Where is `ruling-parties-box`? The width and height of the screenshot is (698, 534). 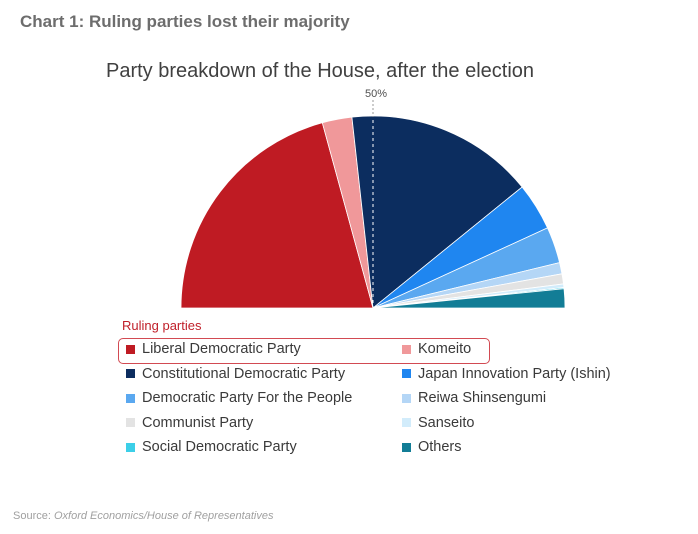 ruling-parties-box is located at coordinates (304, 351).